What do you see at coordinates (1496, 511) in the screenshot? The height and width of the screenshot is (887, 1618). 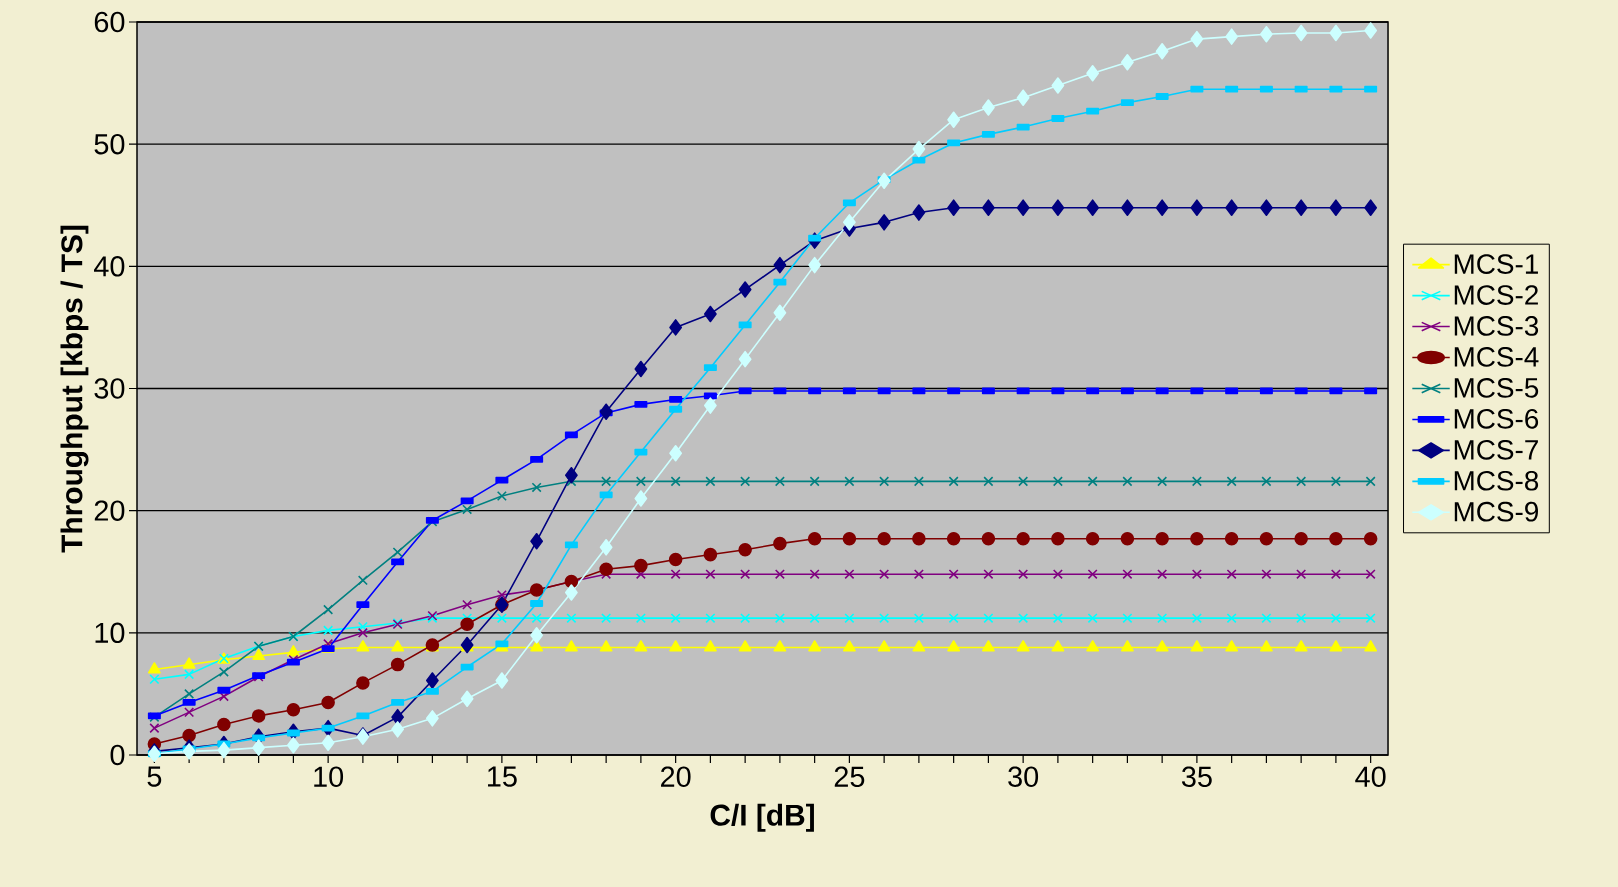 I see `legend-label: MCS-9` at bounding box center [1496, 511].